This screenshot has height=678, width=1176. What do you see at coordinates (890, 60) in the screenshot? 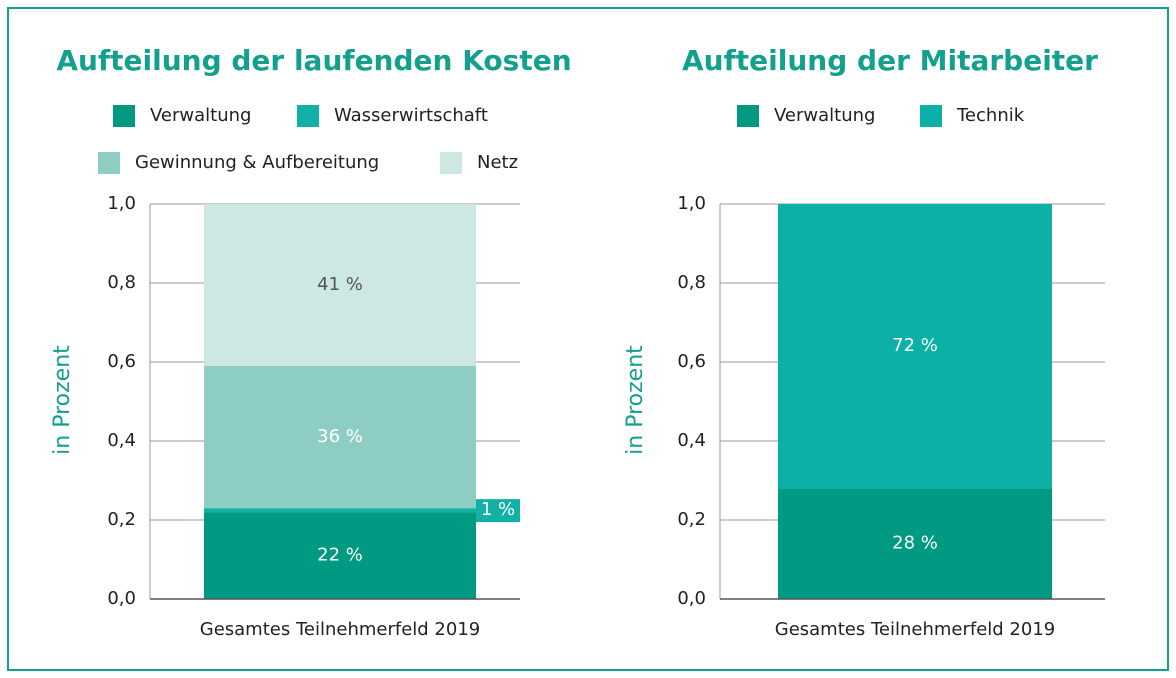
I see `chart-title: Aufteilung der Mitarbeiter` at bounding box center [890, 60].